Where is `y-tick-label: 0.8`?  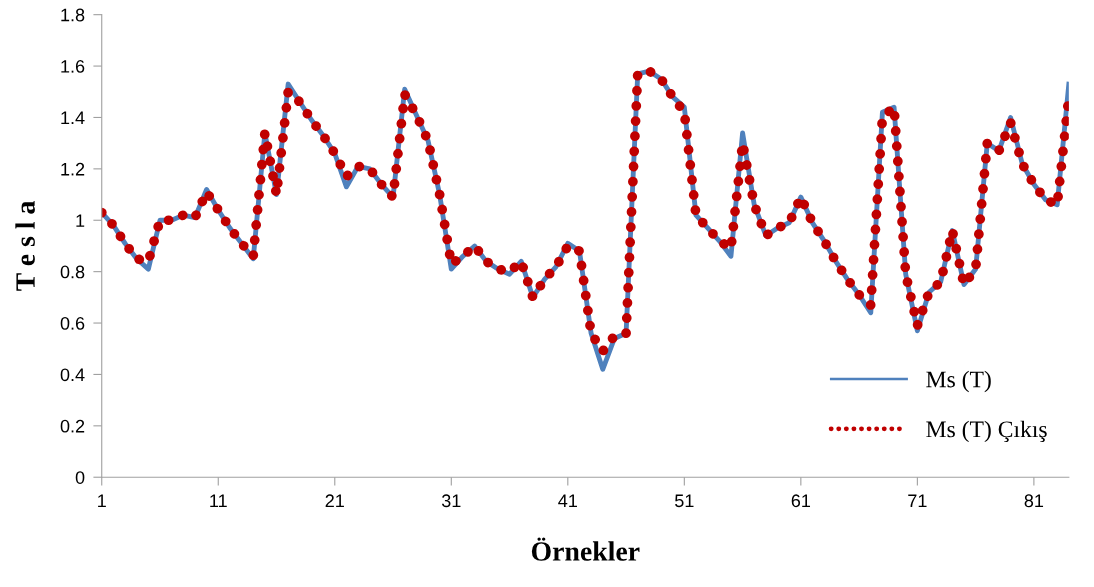 y-tick-label: 0.8 is located at coordinates (72, 272).